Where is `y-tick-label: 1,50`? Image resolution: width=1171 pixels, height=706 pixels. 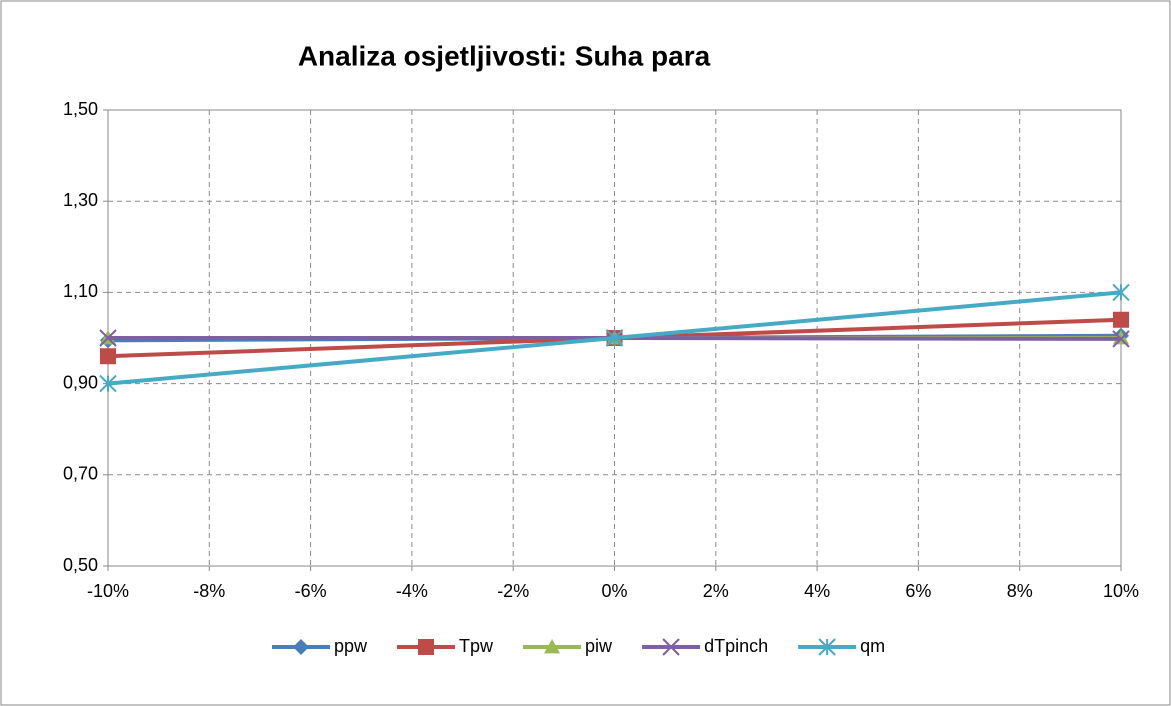
y-tick-label: 1,50 is located at coordinates (80, 109).